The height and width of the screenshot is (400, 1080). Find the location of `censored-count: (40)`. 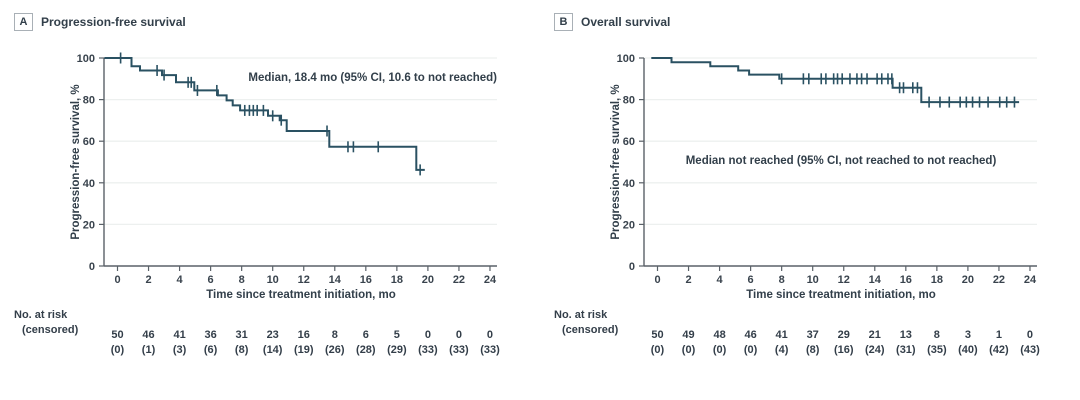

censored-count: (40) is located at coordinates (968, 350).